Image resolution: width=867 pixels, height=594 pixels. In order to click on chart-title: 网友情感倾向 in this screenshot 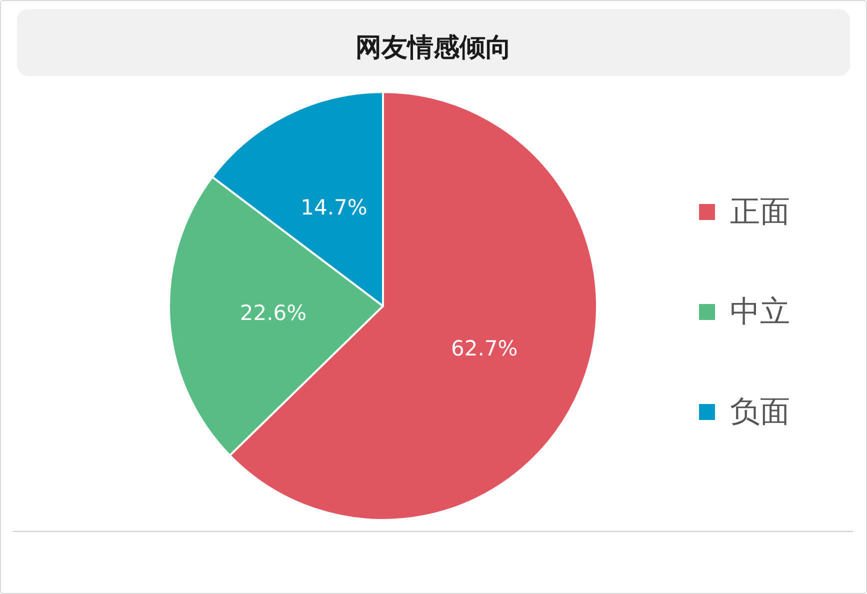, I will do `click(434, 48)`.